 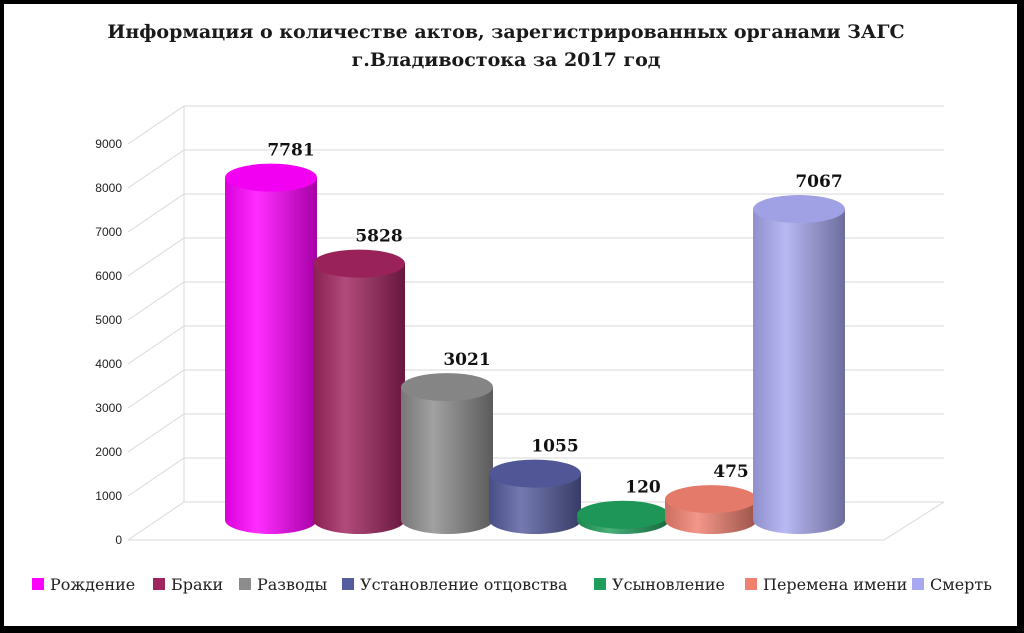 I want to click on gridline, so click(x=535, y=125).